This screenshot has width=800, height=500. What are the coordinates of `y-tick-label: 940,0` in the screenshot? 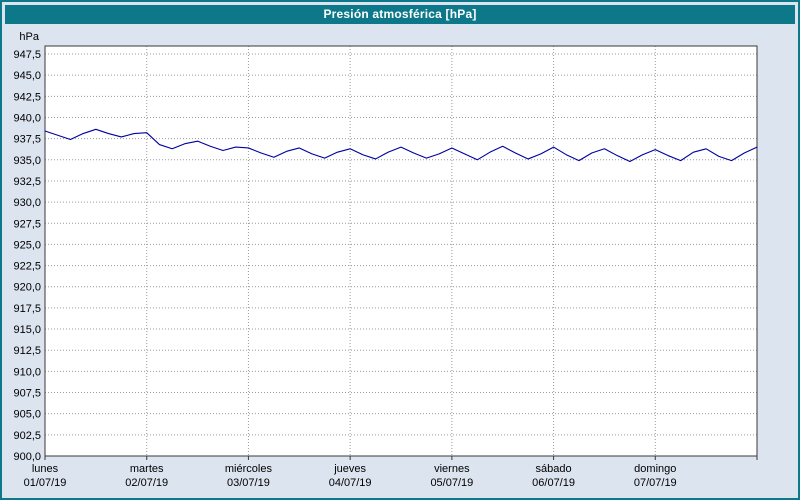 It's located at (27, 118).